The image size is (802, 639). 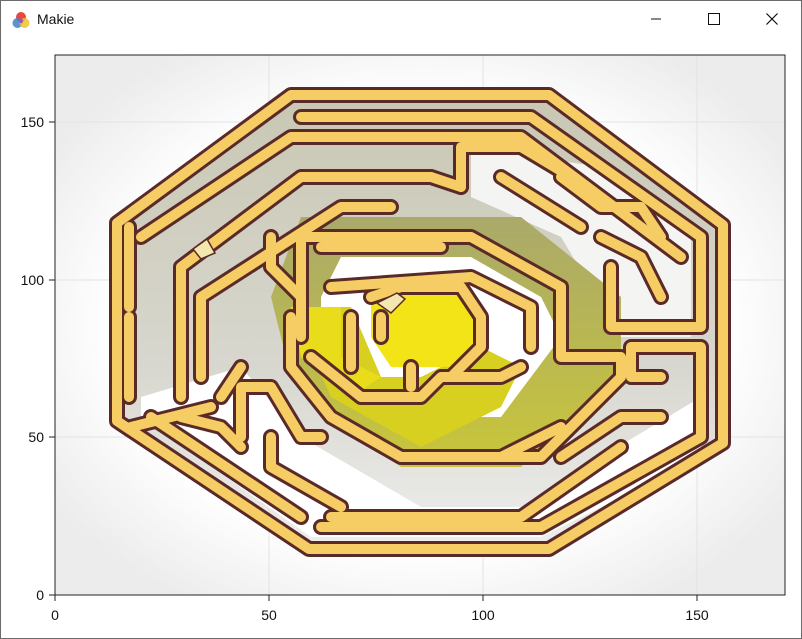 I want to click on minimize-button, so click(x=656, y=19).